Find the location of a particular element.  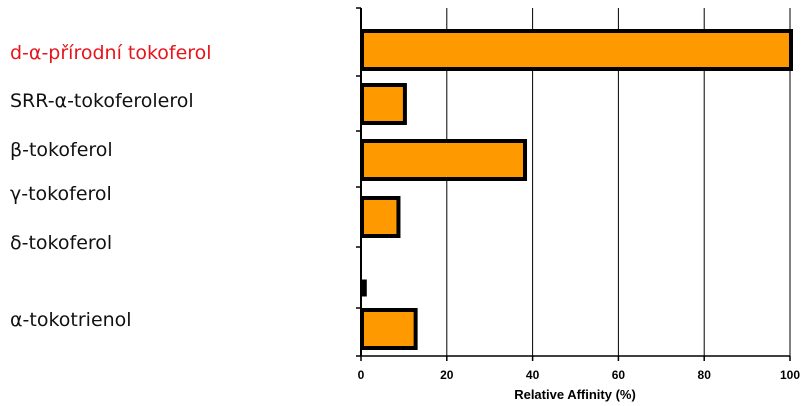

x-tick-label-0: 0 is located at coordinates (361, 375).